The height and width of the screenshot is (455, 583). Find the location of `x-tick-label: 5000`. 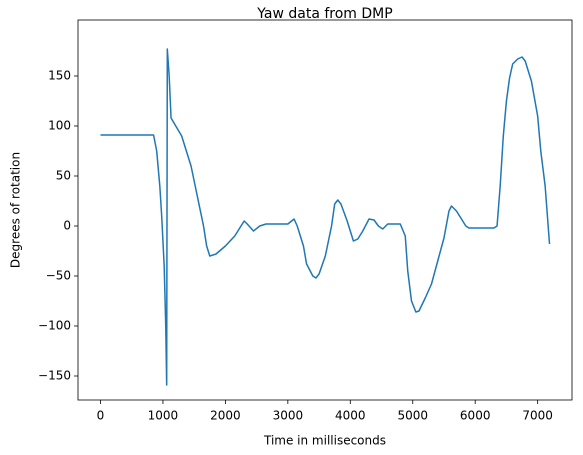

x-tick-label: 5000 is located at coordinates (412, 416).